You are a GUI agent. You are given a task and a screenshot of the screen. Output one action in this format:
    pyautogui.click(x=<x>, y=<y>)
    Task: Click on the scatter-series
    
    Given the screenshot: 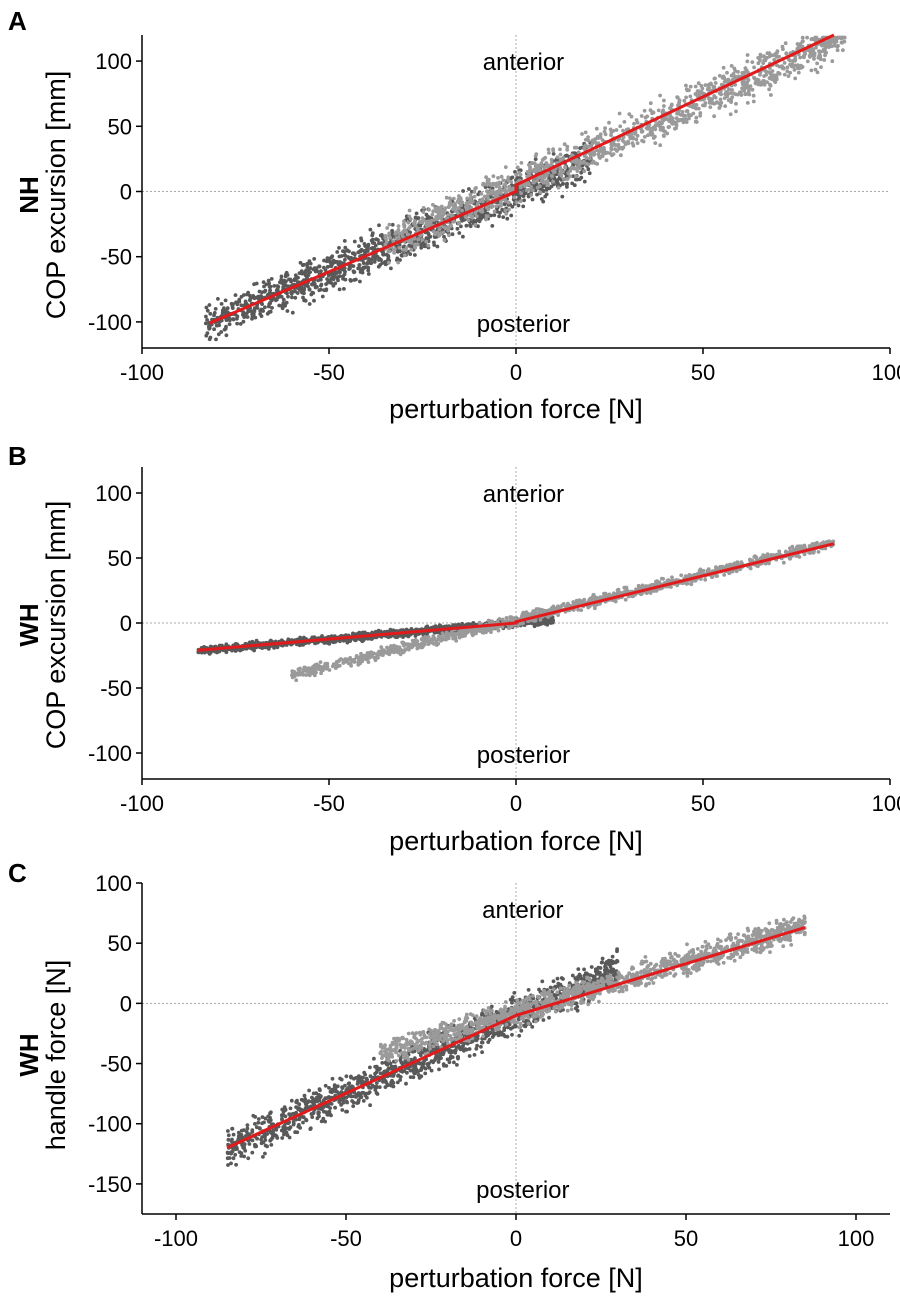 What is the action you would take?
    pyautogui.click(x=615, y=150)
    